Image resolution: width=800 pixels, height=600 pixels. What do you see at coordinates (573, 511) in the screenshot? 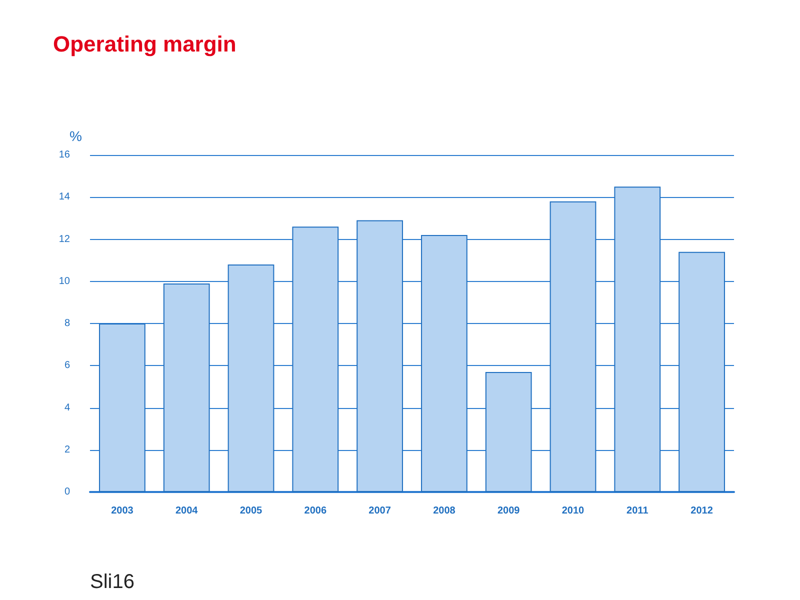
I see `x-tick-label: 2010` at bounding box center [573, 511].